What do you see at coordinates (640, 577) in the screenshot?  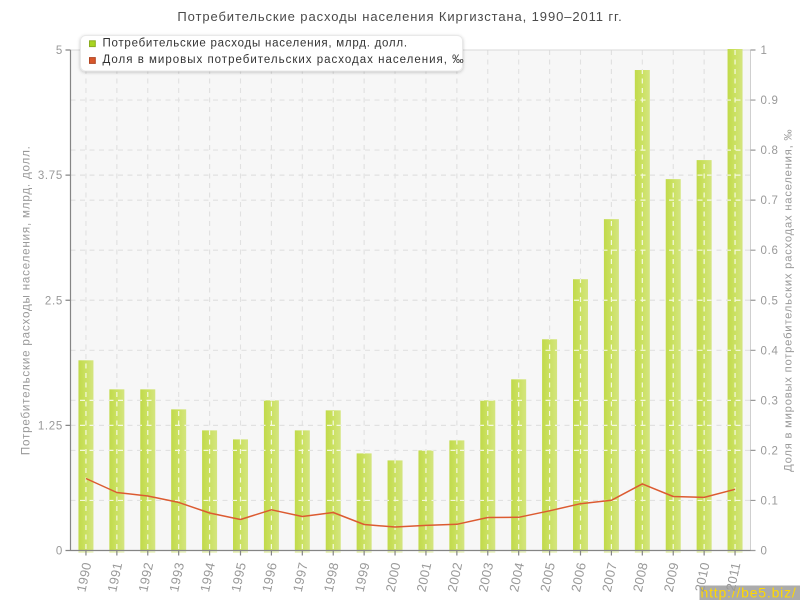 I see `svg-text: 2008` at bounding box center [640, 577].